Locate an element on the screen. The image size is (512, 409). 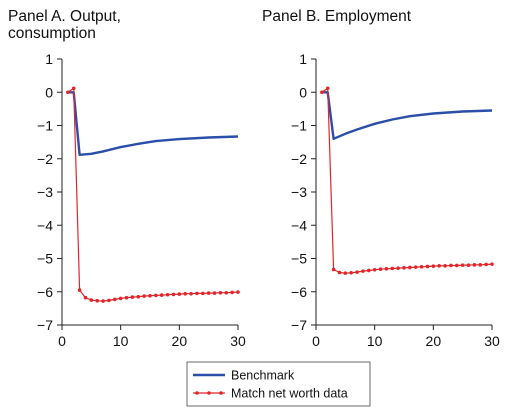
legend-label-match-net-worth-data: Match net worth data is located at coordinates (289, 394).